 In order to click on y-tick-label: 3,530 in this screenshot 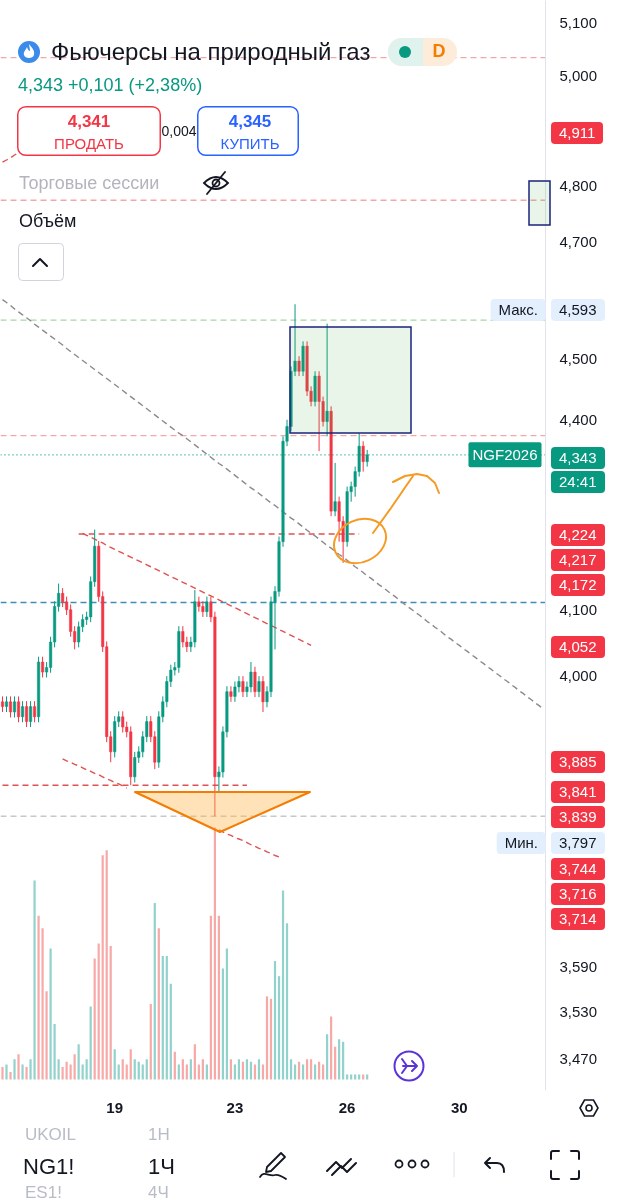, I will do `click(578, 1012)`.